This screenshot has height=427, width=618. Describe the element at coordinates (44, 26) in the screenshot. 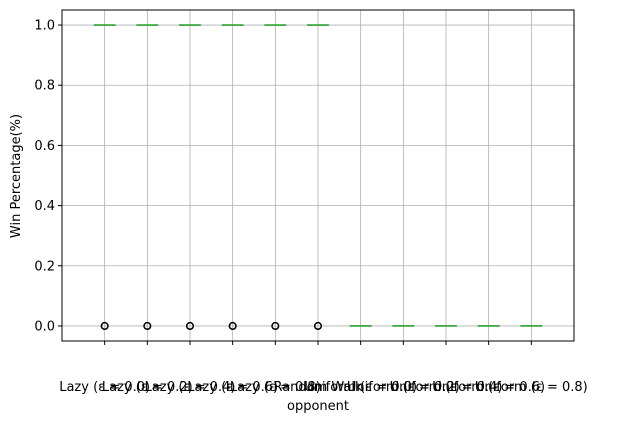

I see `y-tick-label: 1.0` at that location.